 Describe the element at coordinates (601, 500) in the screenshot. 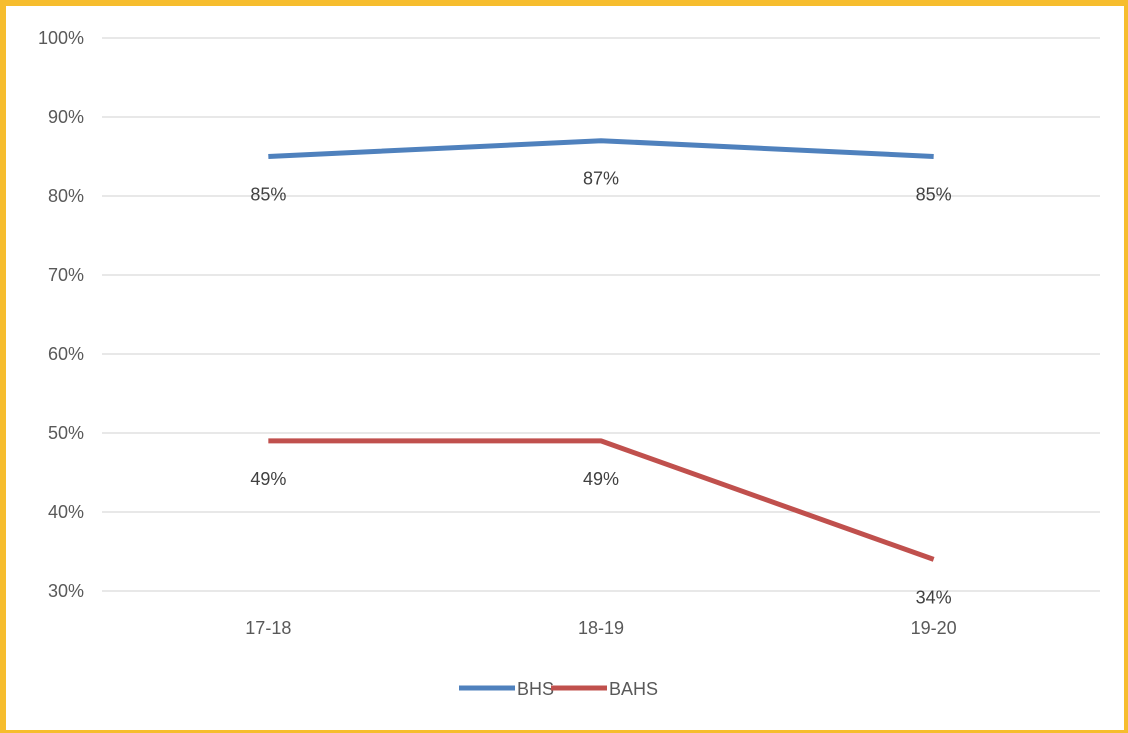

I see `series-line-bahs` at that location.